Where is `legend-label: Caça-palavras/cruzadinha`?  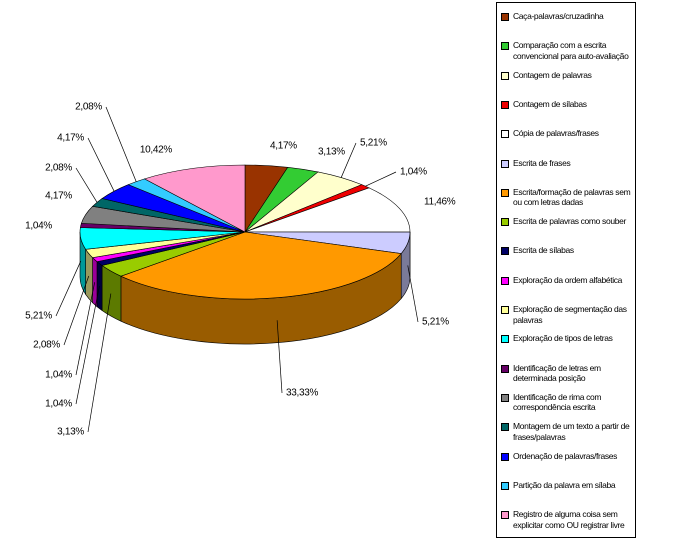 legend-label: Caça-palavras/cruzadinha is located at coordinates (558, 16).